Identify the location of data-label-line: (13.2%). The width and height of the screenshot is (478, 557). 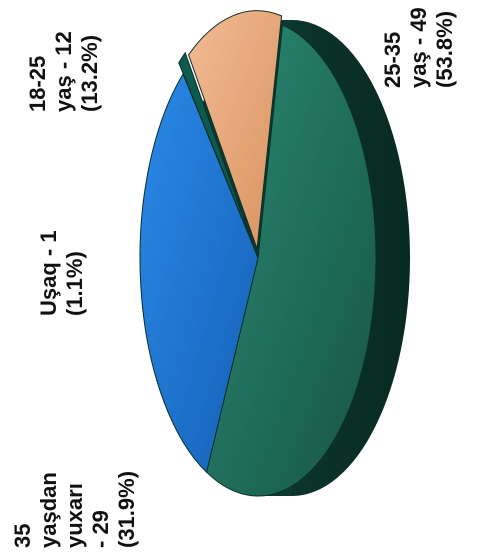
(89, 73).